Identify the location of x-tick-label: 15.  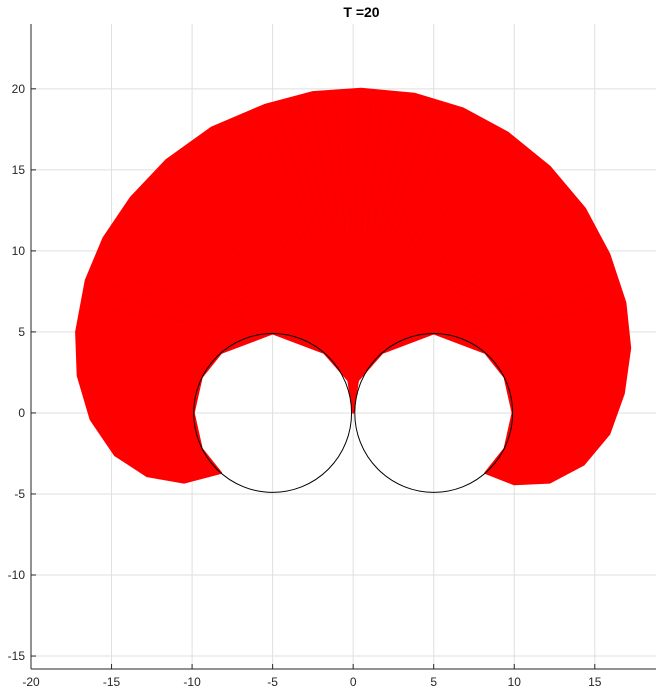
(595, 682).